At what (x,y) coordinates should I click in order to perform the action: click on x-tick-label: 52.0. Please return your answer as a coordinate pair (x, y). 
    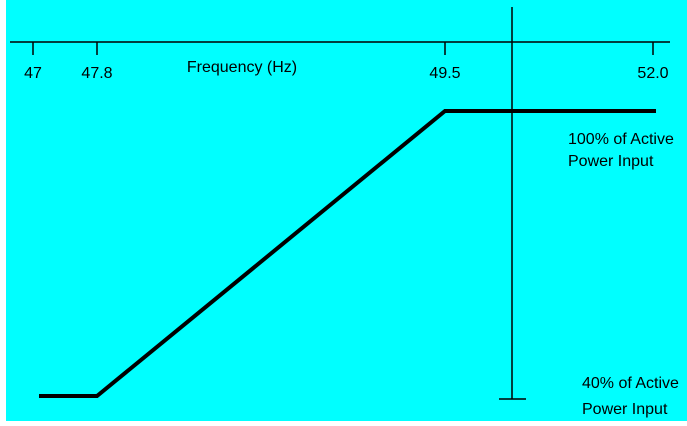
    Looking at the image, I should click on (652, 73).